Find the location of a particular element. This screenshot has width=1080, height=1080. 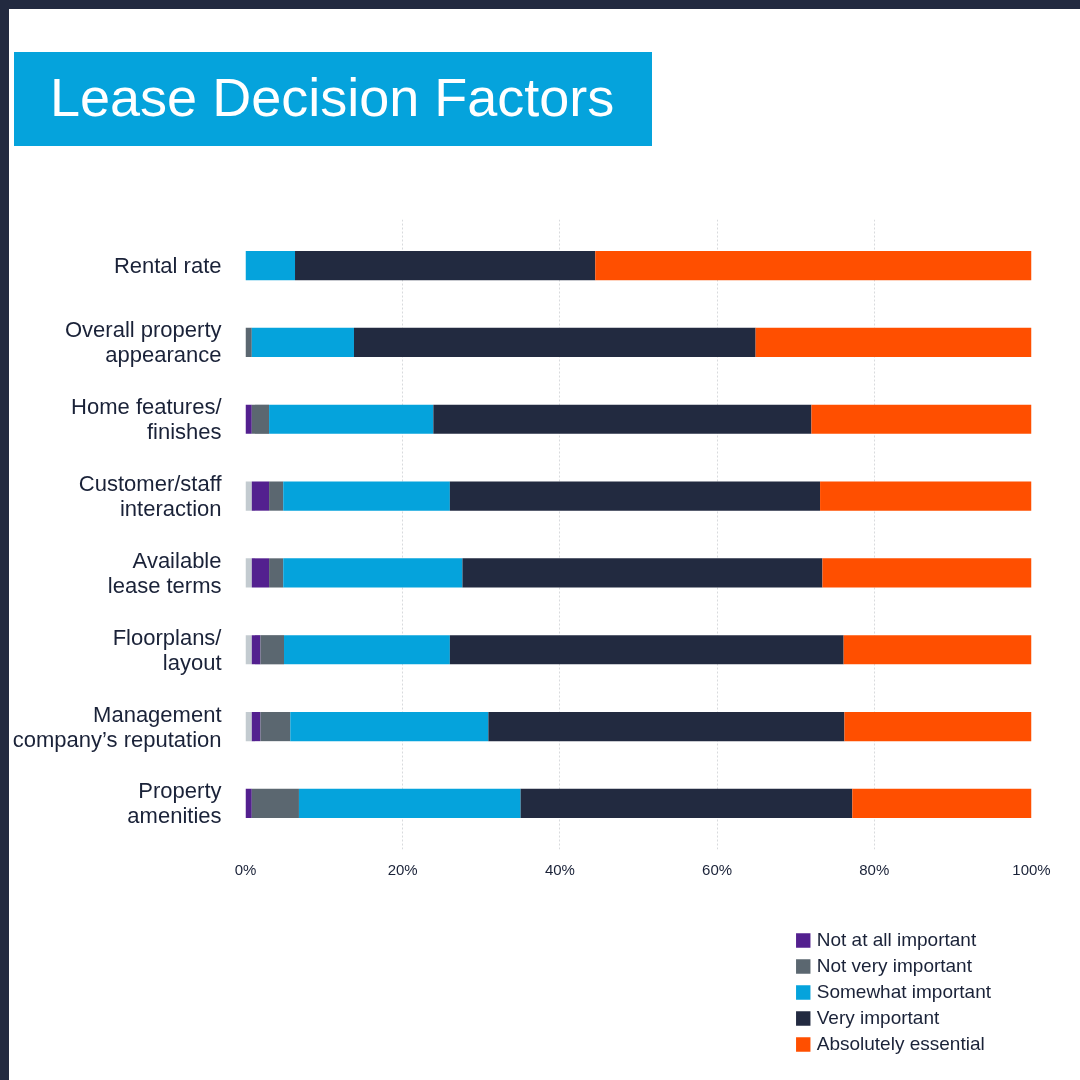

y-tick-label: Customer/staff interaction is located at coordinates (150, 496).